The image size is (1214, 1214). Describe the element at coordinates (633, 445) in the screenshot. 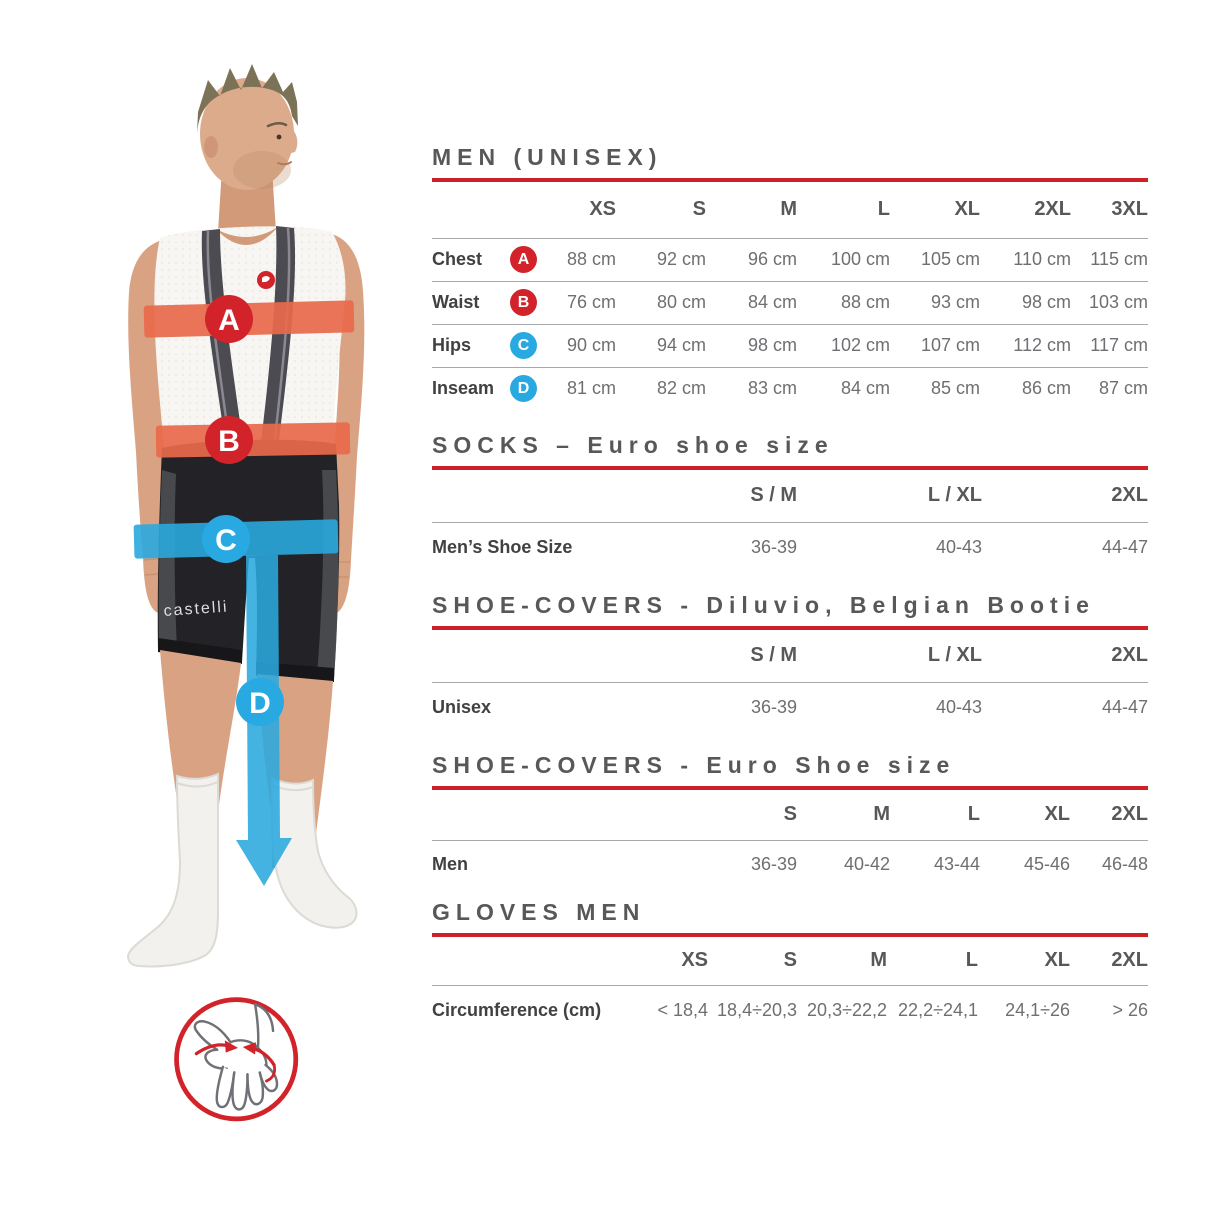

I see `table-title: SOCKS – Euro shoe size` at that location.